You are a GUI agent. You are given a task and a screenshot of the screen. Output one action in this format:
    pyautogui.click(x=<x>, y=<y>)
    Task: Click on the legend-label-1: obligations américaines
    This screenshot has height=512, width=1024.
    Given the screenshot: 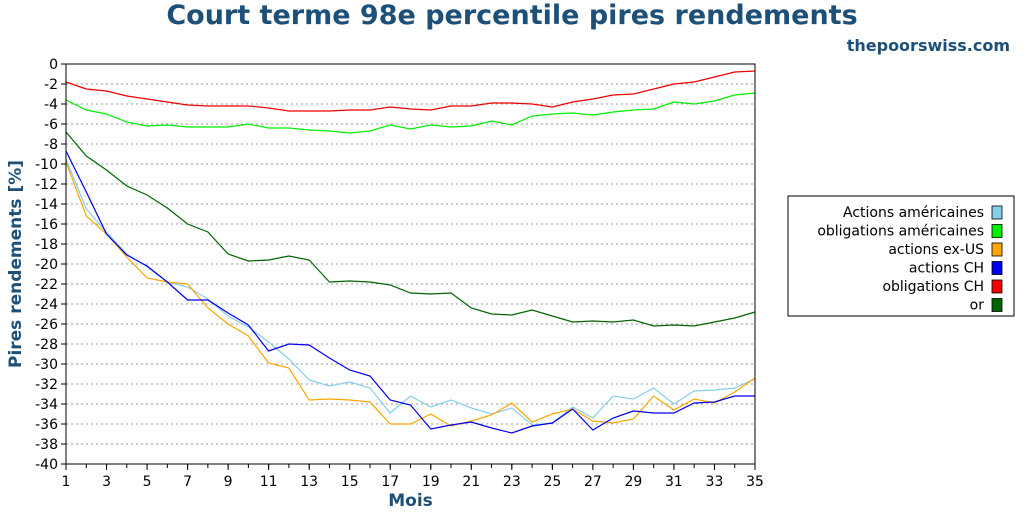 What is the action you would take?
    pyautogui.click(x=900, y=232)
    